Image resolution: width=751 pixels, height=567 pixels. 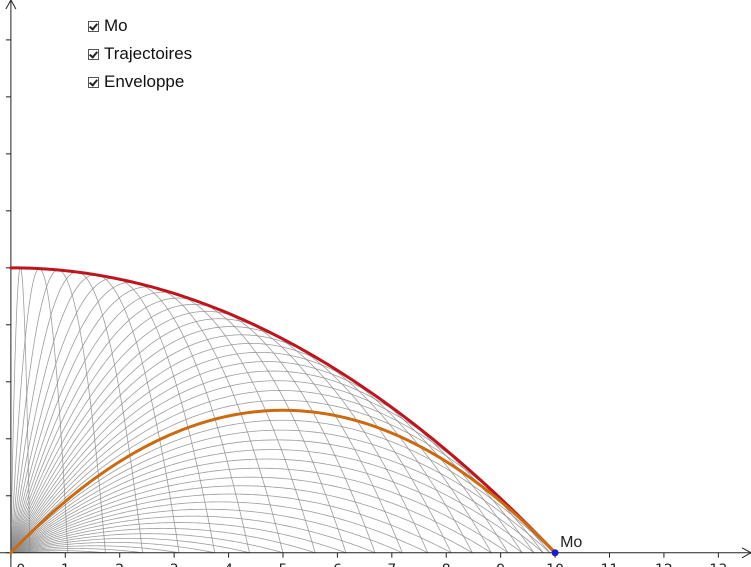 I want to click on x-tick-label-5: 5, so click(x=283, y=564).